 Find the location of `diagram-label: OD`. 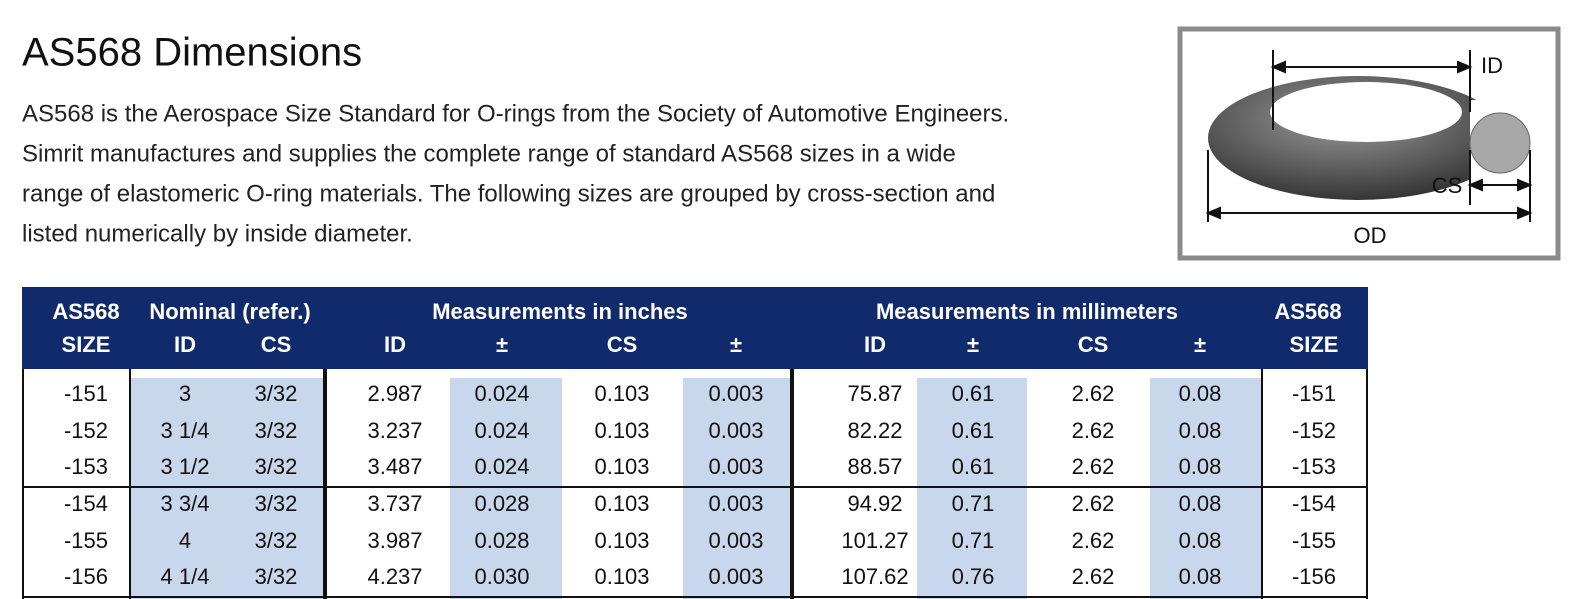

diagram-label: OD is located at coordinates (1370, 235).